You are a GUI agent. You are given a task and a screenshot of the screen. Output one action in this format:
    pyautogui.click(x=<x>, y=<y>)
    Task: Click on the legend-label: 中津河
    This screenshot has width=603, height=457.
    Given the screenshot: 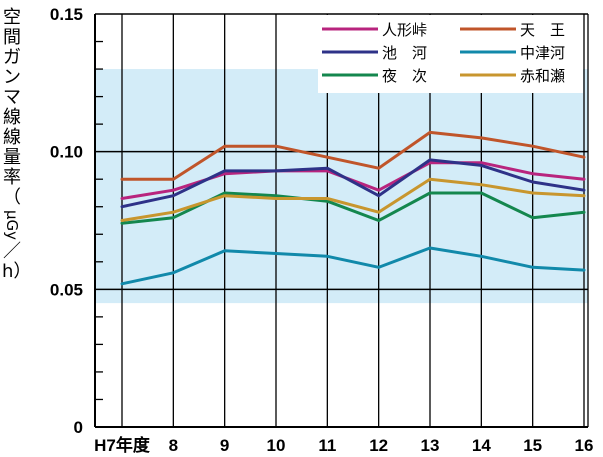 What is the action you would take?
    pyautogui.click(x=542, y=53)
    